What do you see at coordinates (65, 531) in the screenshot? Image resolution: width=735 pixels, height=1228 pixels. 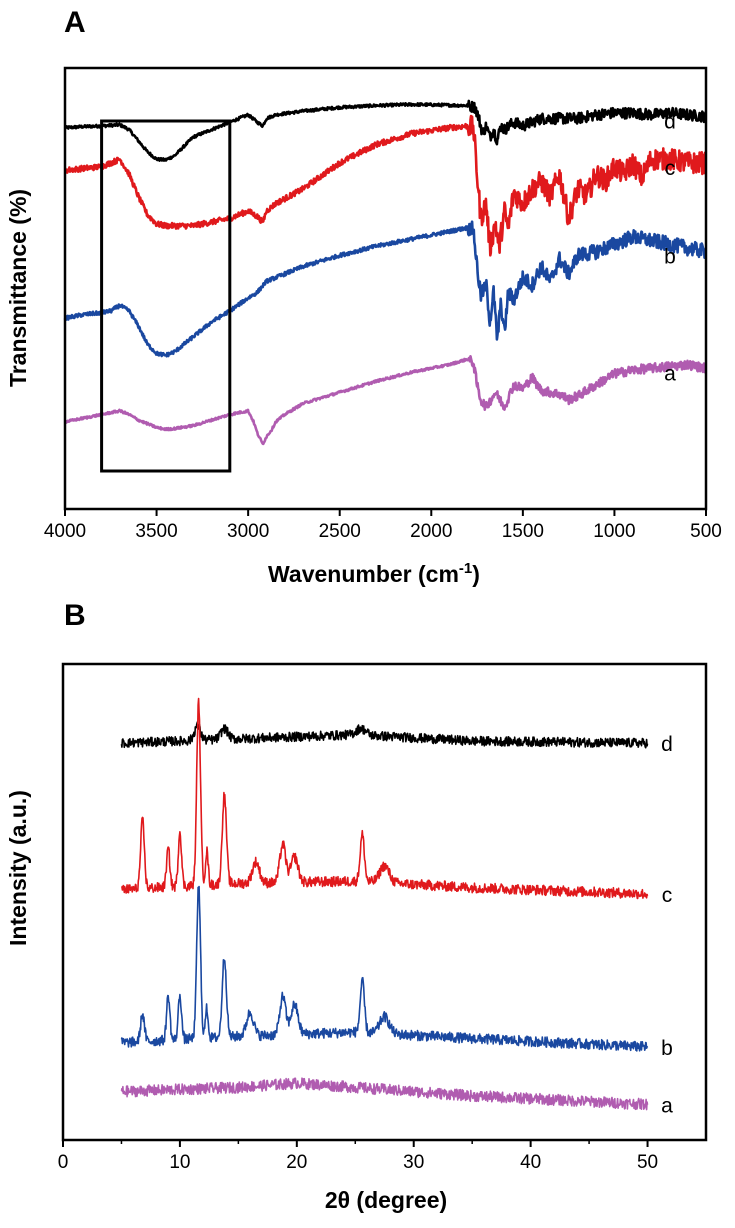 I see `ftir-x-tick-label: 4000` at bounding box center [65, 531].